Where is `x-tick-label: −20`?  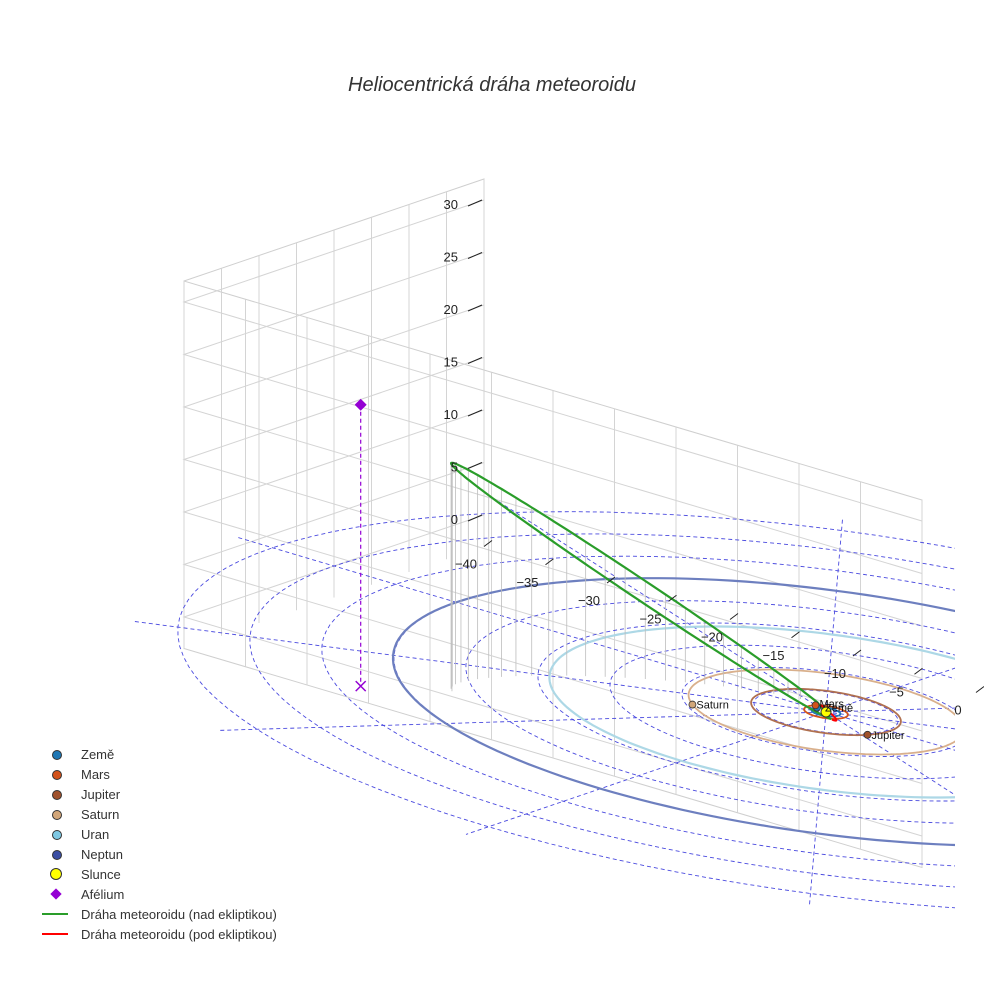 x-tick-label: −20 is located at coordinates (712, 637).